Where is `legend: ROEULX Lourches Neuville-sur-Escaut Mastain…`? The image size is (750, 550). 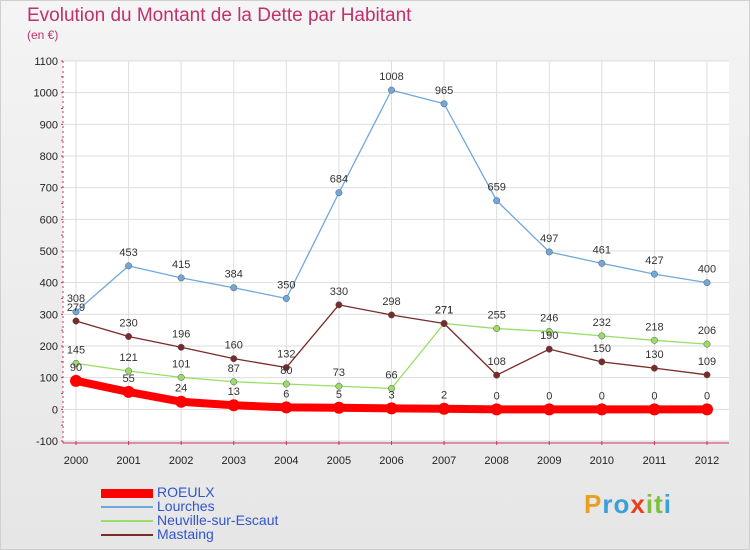
legend: ROEULX Lourches Neuville-sur-Escaut Mastain… is located at coordinates (231, 513).